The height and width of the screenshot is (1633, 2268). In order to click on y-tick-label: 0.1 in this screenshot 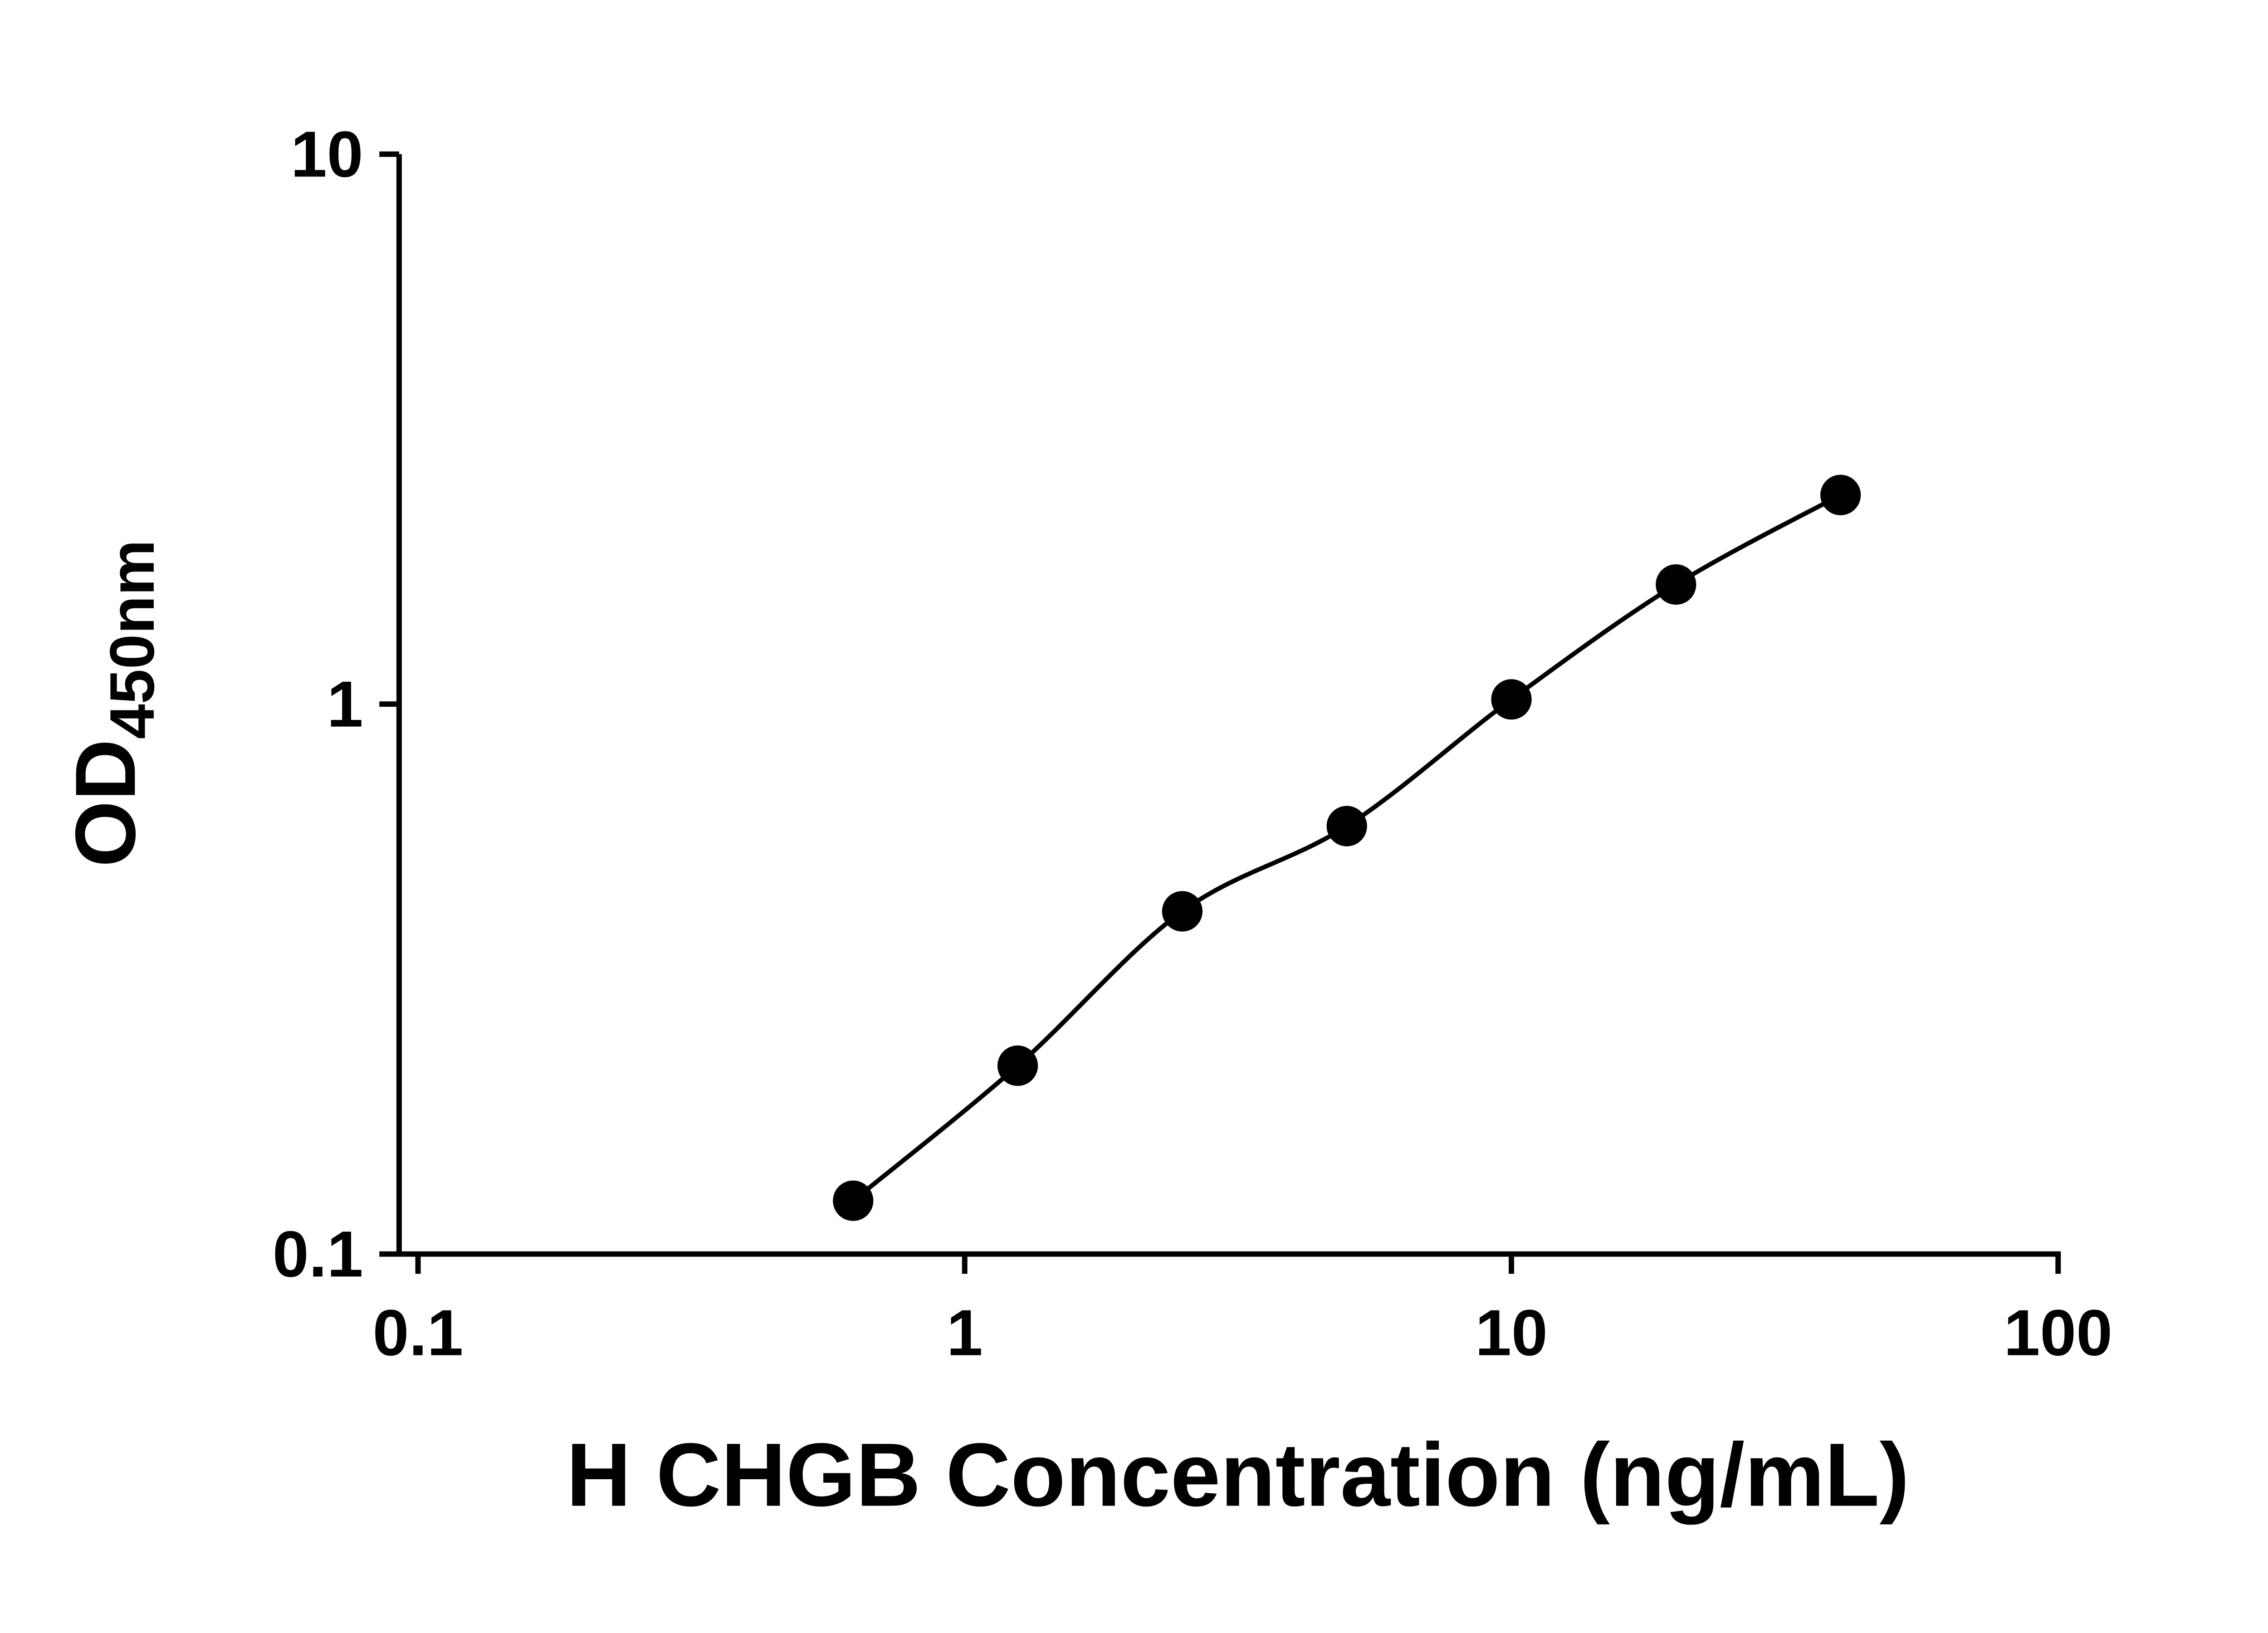, I will do `click(318, 1254)`.